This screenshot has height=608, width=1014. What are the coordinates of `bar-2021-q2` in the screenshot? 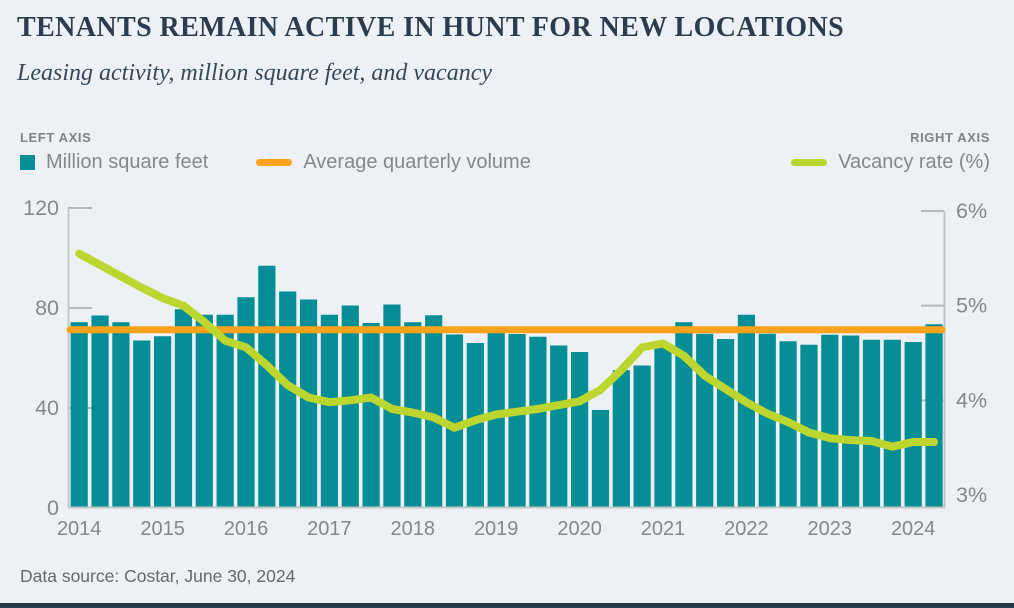 It's located at (684, 414).